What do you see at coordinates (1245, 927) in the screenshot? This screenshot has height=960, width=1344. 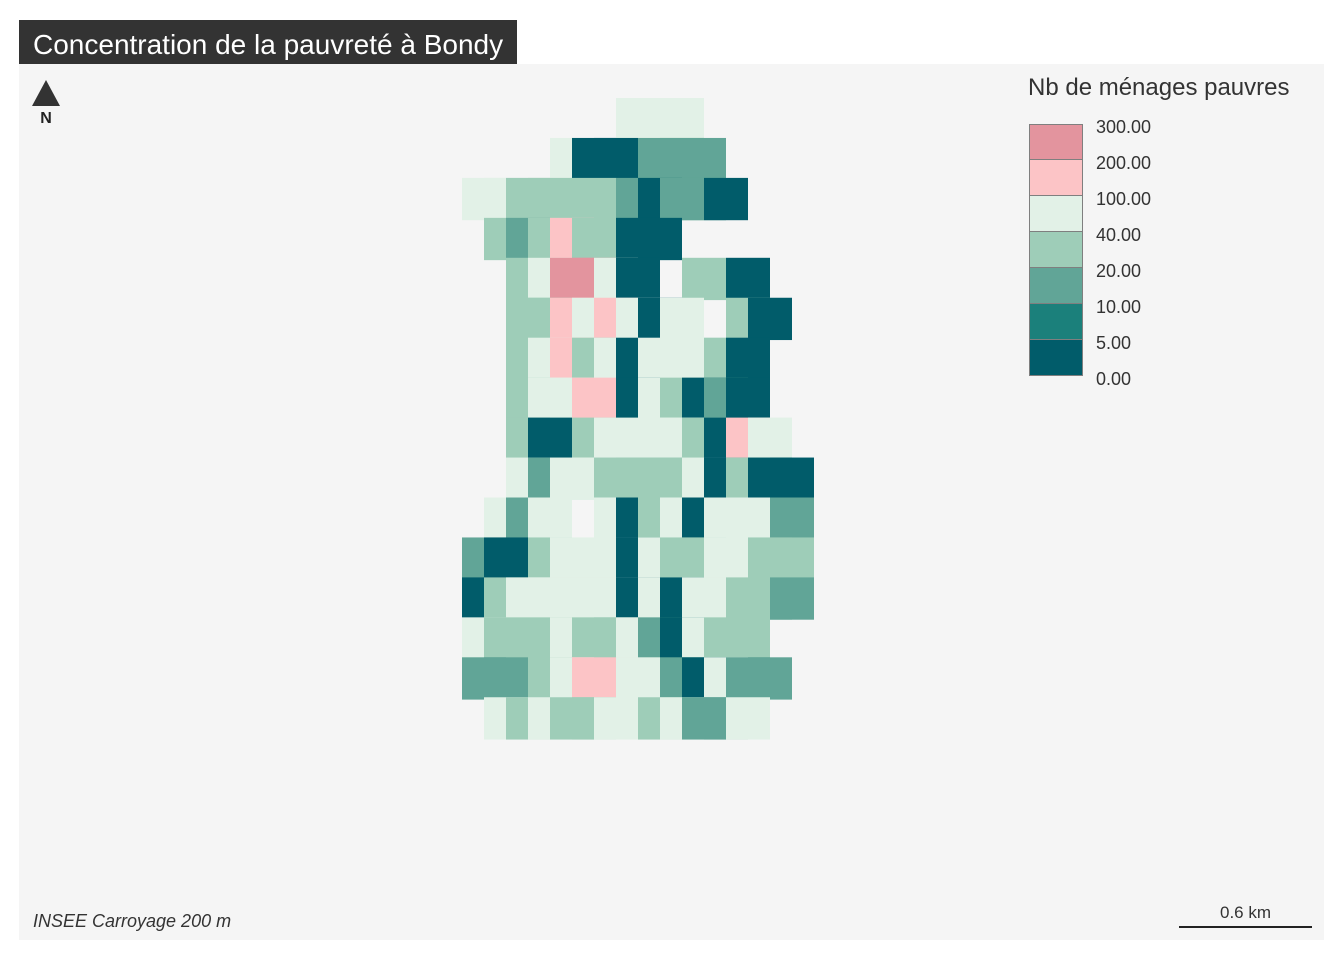 I see `scale-bar-line` at bounding box center [1245, 927].